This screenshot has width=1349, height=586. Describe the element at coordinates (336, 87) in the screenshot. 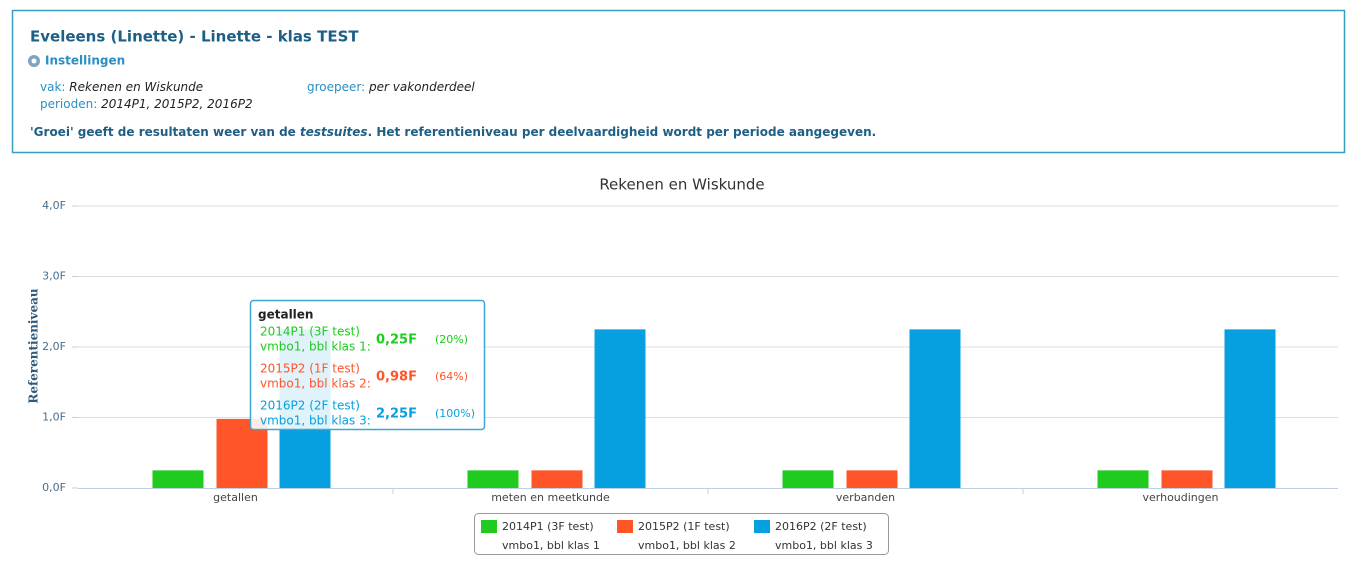

I see `field-label: groepeer:` at that location.